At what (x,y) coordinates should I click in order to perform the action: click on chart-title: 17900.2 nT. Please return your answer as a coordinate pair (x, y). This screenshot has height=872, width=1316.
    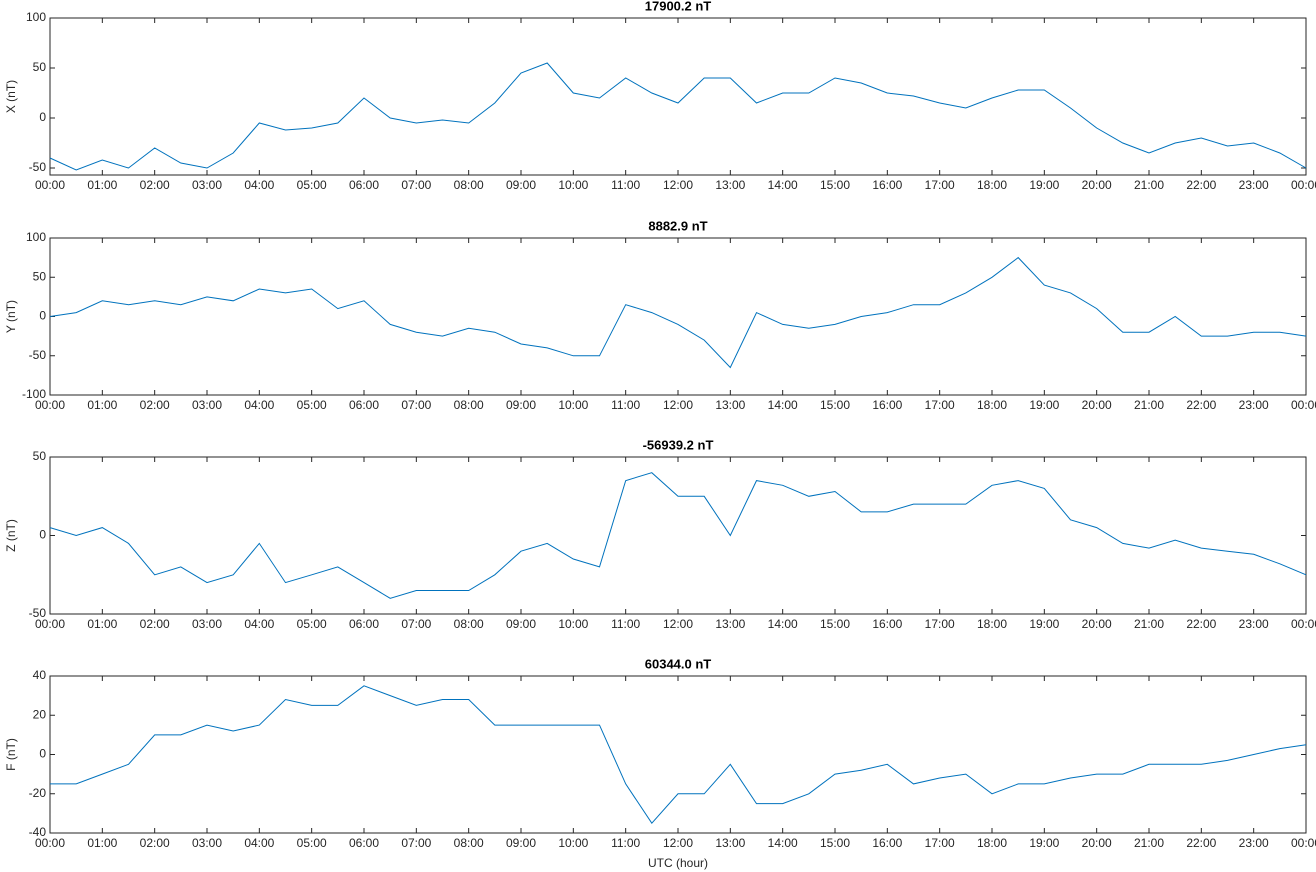
    Looking at the image, I should click on (678, 6).